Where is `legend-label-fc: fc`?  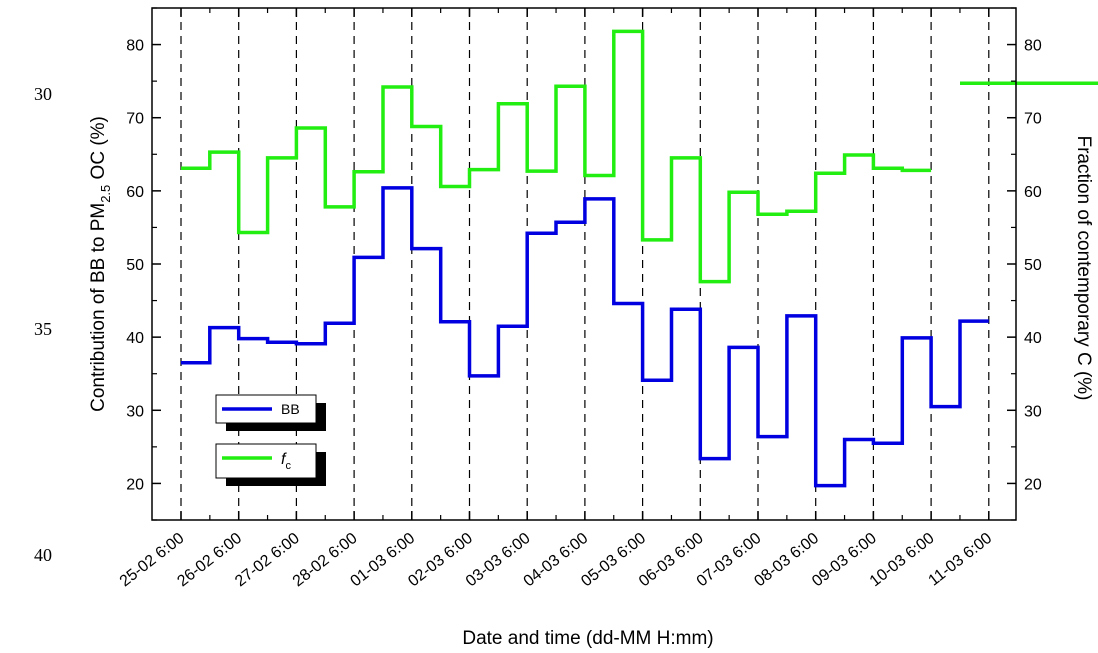 legend-label-fc: fc is located at coordinates (286, 461).